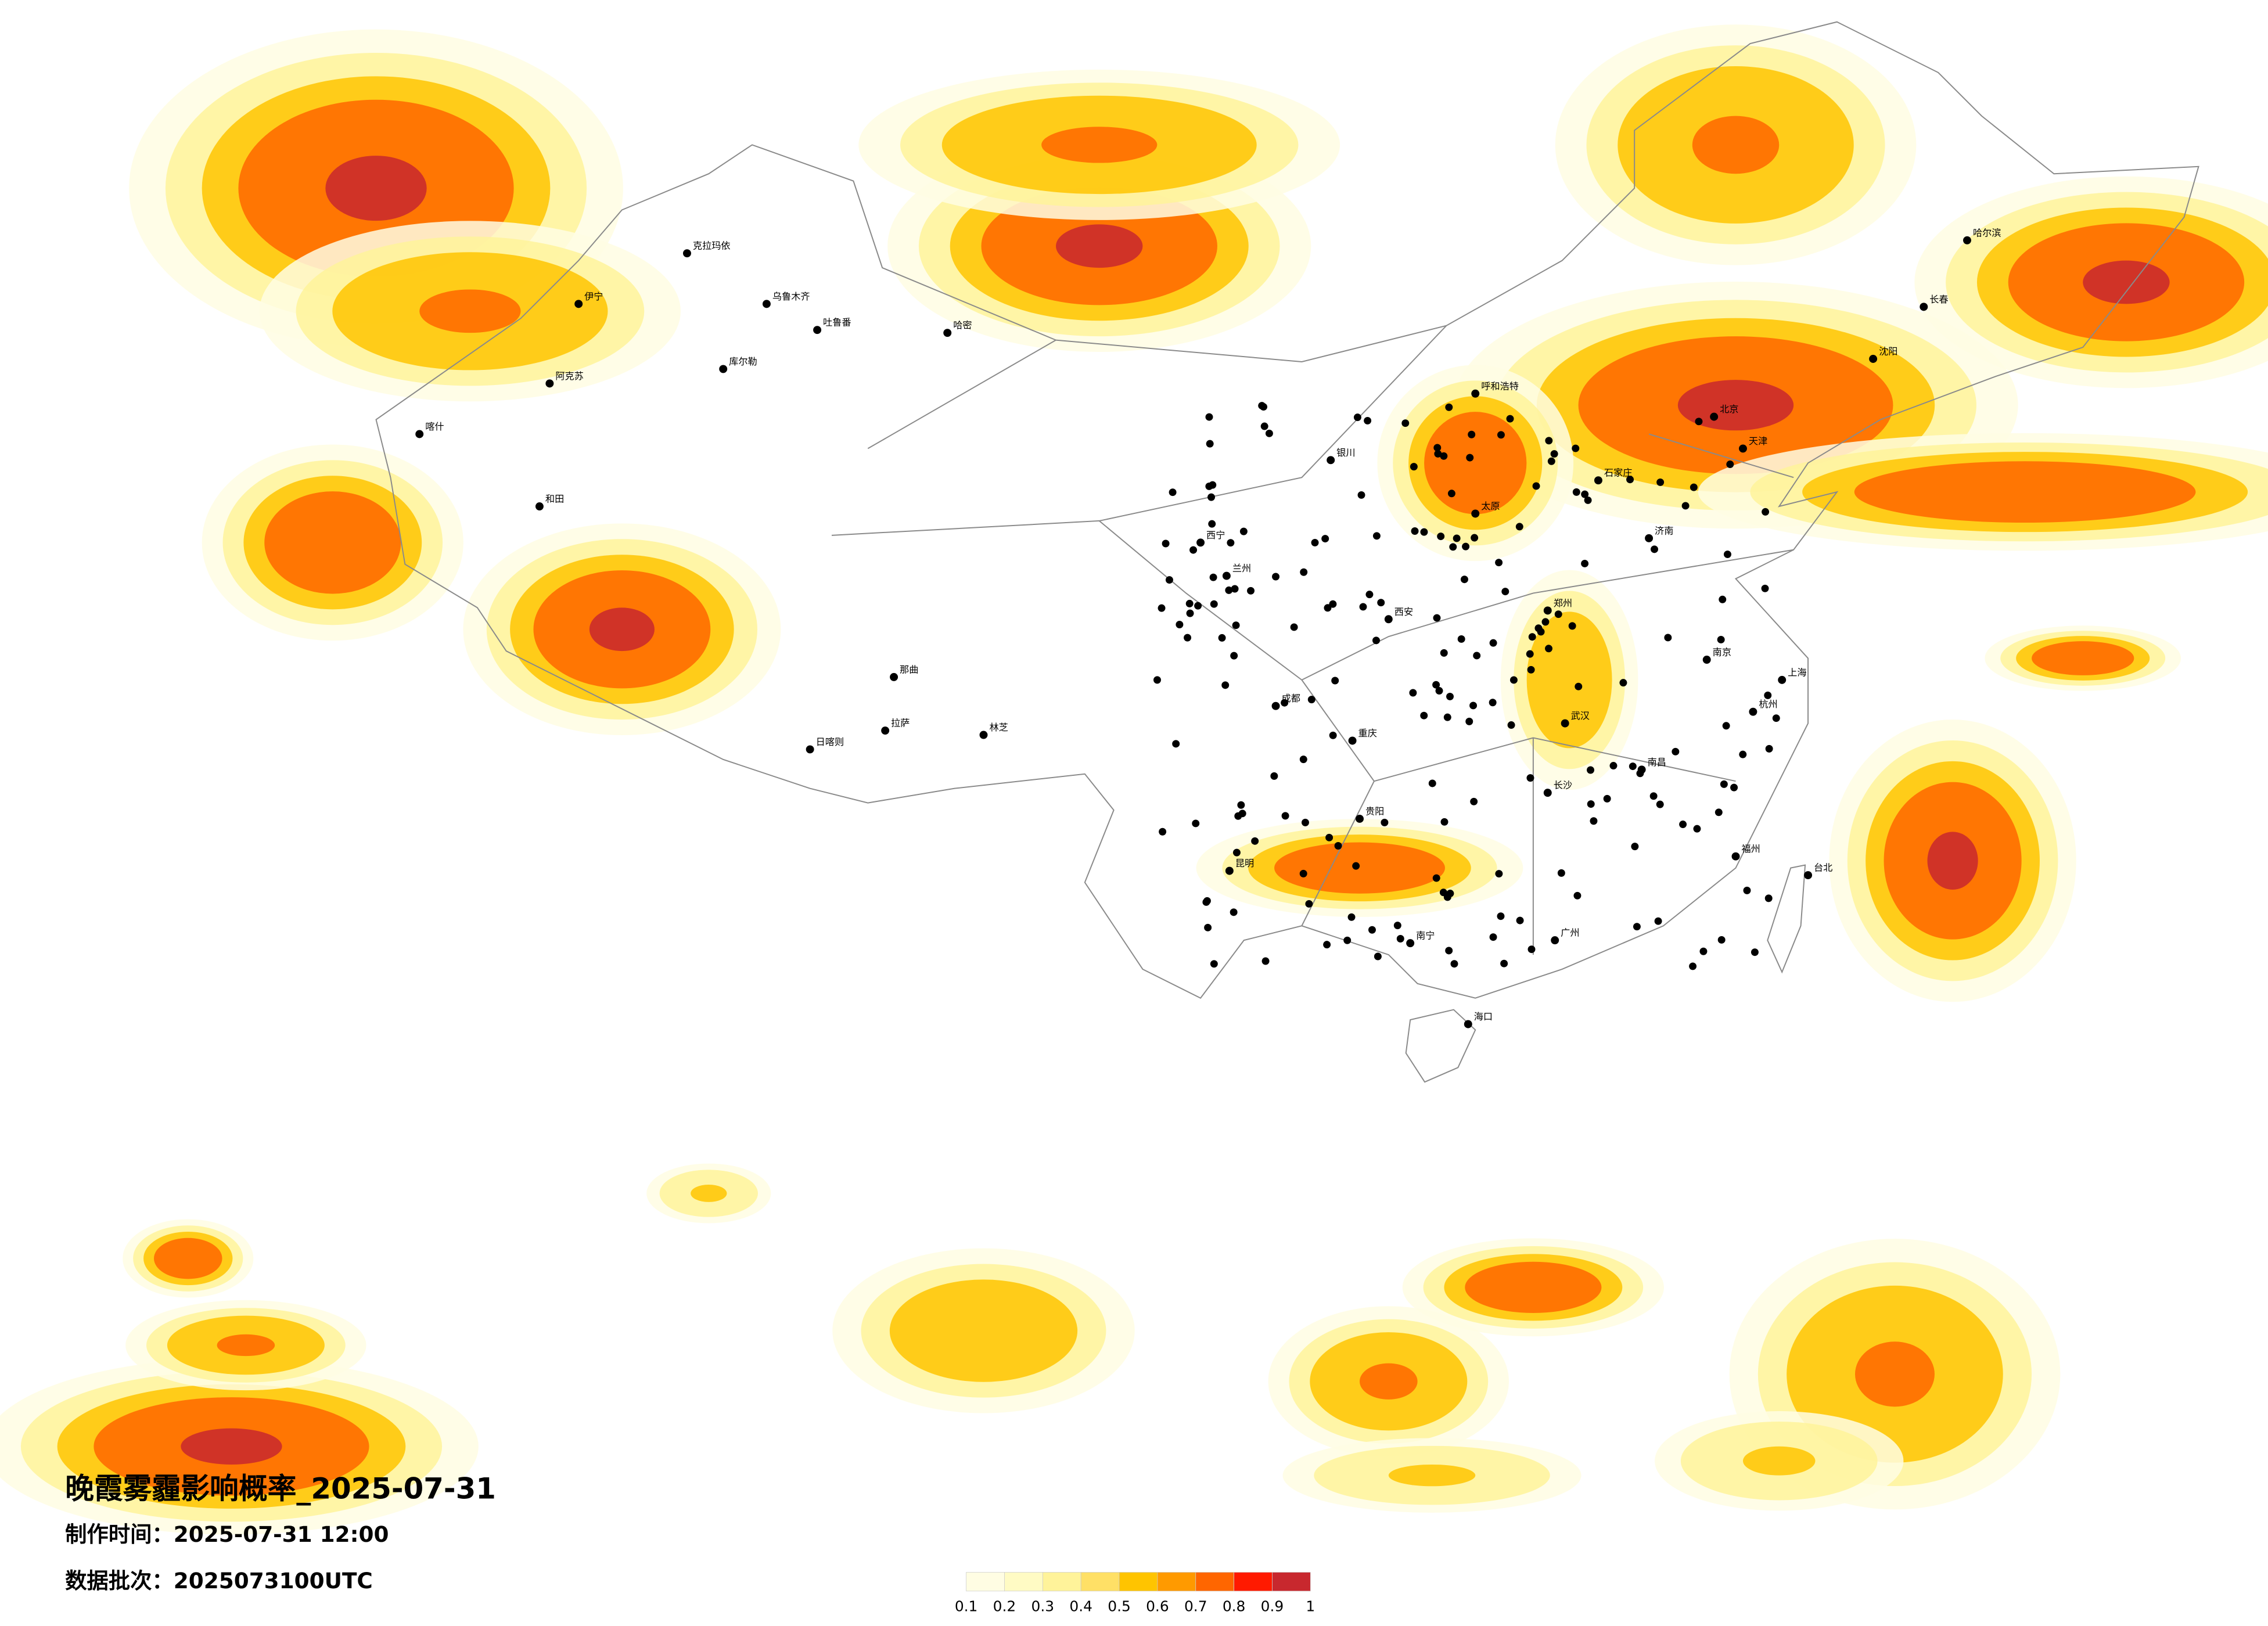 The image size is (2268, 1626). What do you see at coordinates (1750, 848) in the screenshot?
I see `city-label: 福州` at bounding box center [1750, 848].